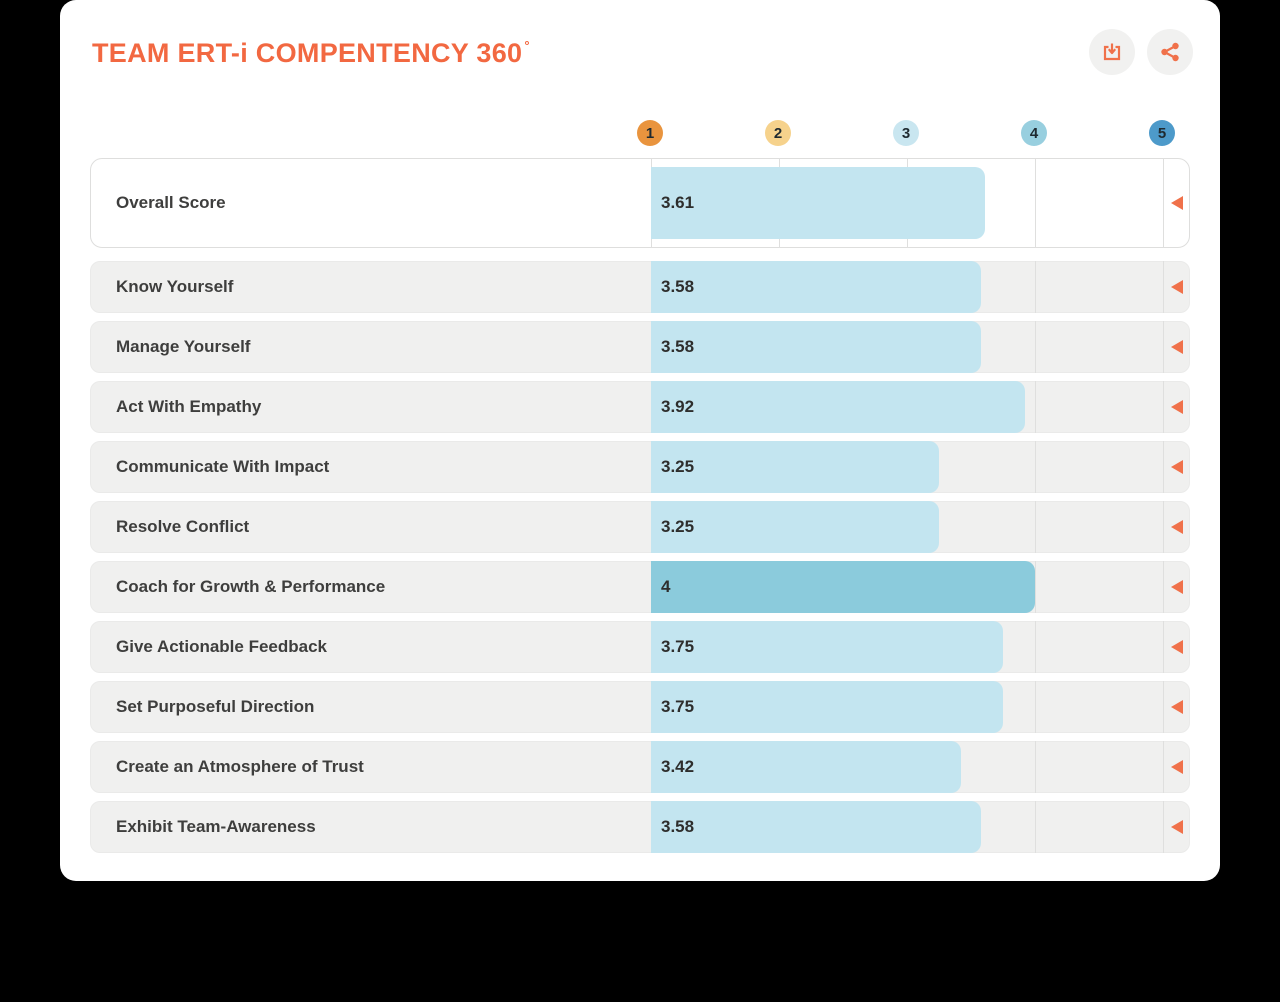 This screenshot has height=1002, width=1280. I want to click on score-bar: 3.25, so click(795, 527).